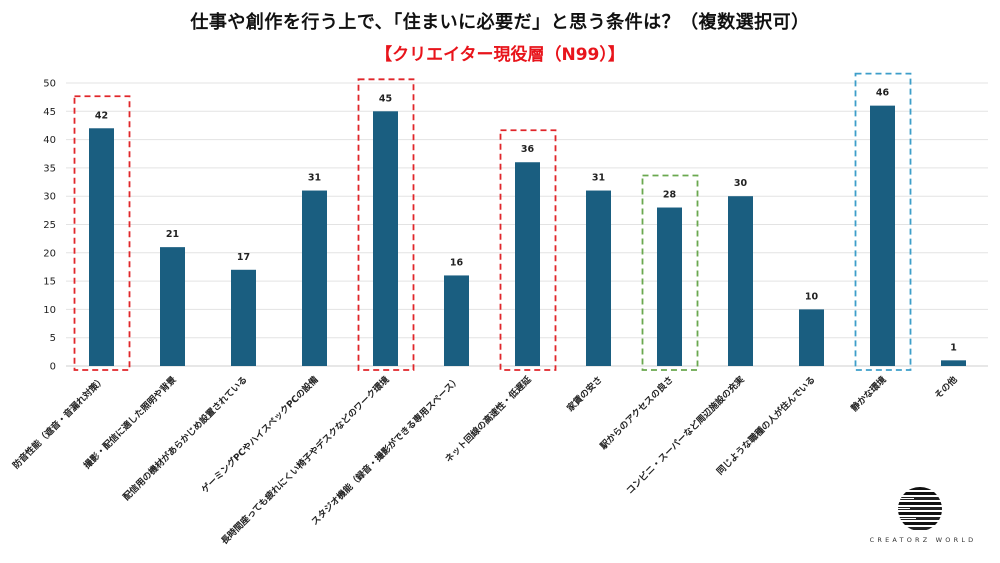  I want to click on data-label: 10, so click(812, 296).